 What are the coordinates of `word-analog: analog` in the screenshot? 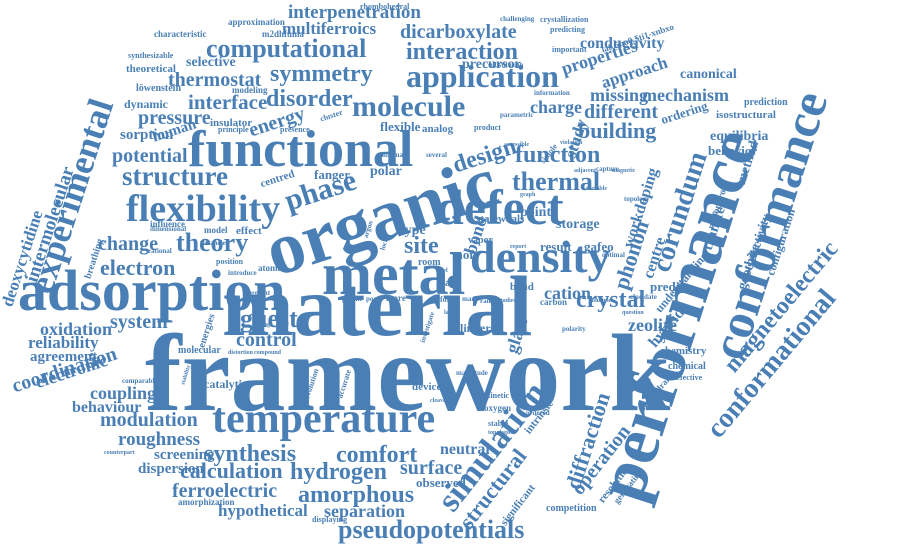 It's located at (438, 129).